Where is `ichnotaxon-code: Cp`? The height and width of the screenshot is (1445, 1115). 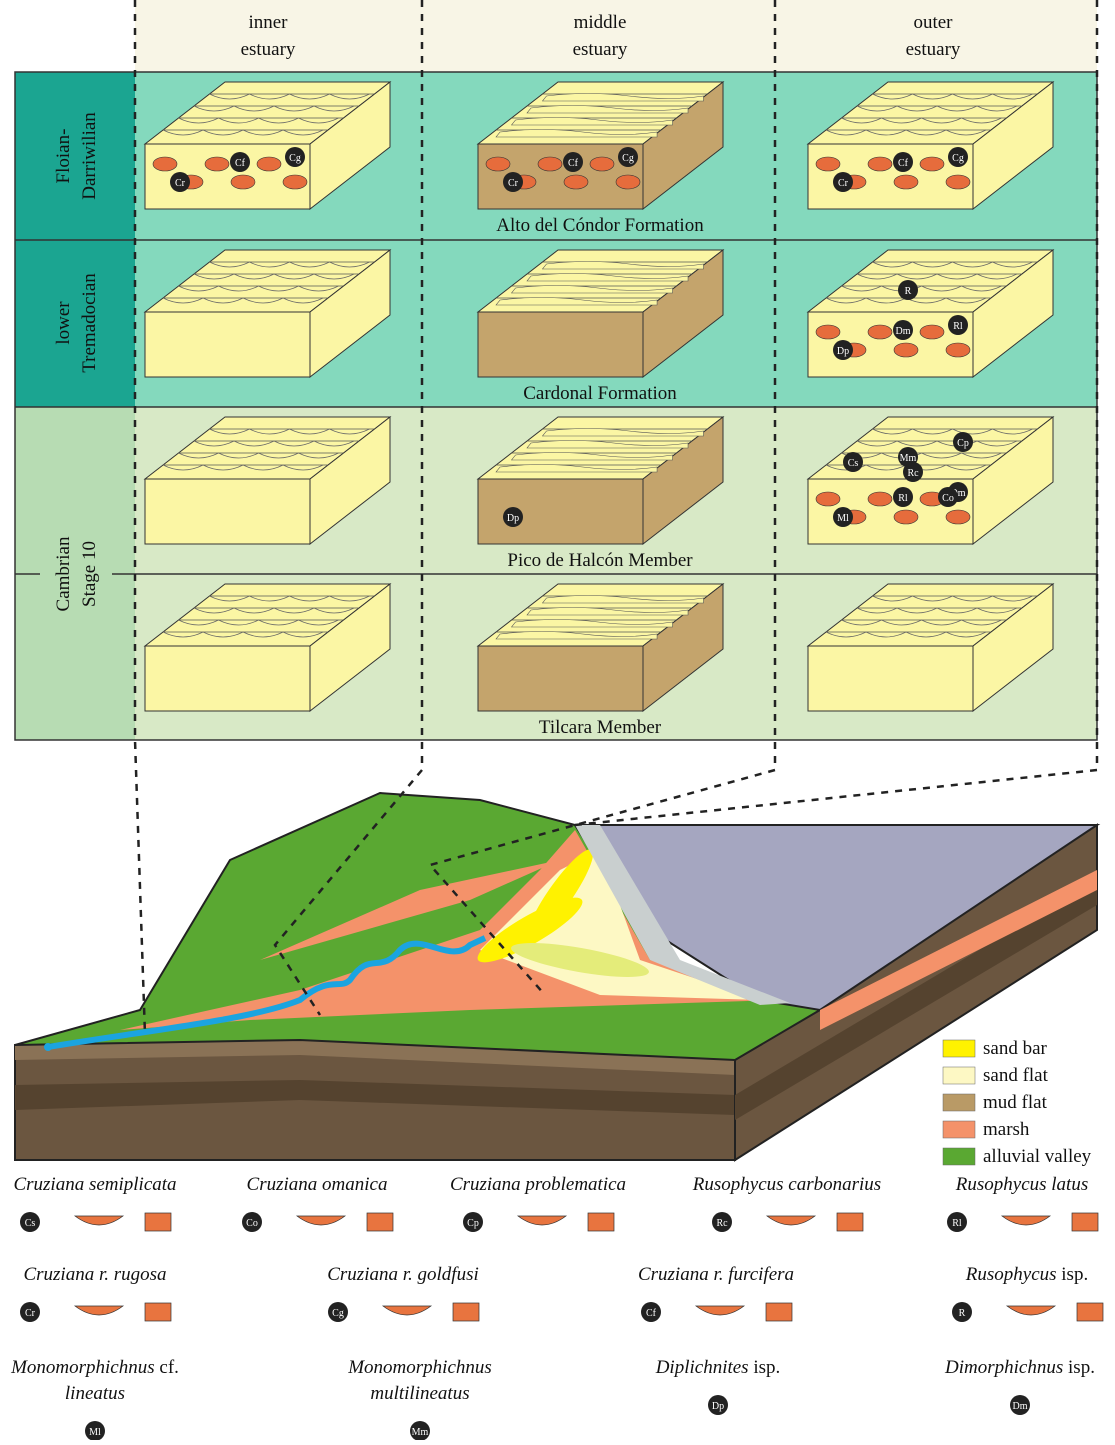
ichnotaxon-code: Cp is located at coordinates (473, 1223).